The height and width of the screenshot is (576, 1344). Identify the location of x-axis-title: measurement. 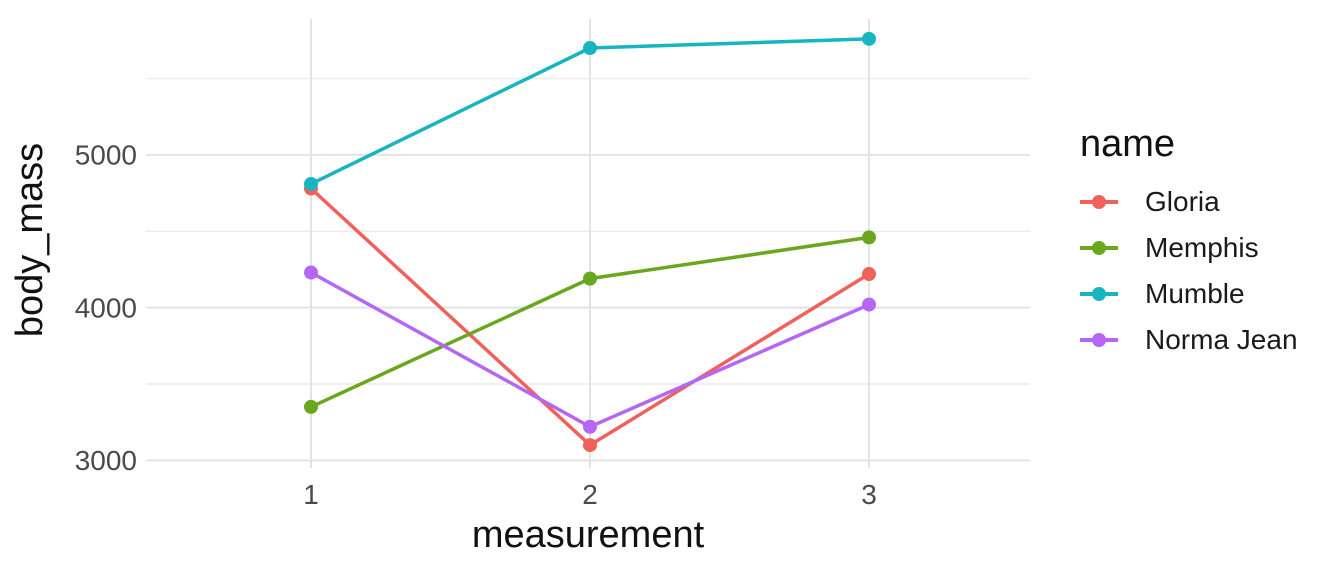
(588, 535).